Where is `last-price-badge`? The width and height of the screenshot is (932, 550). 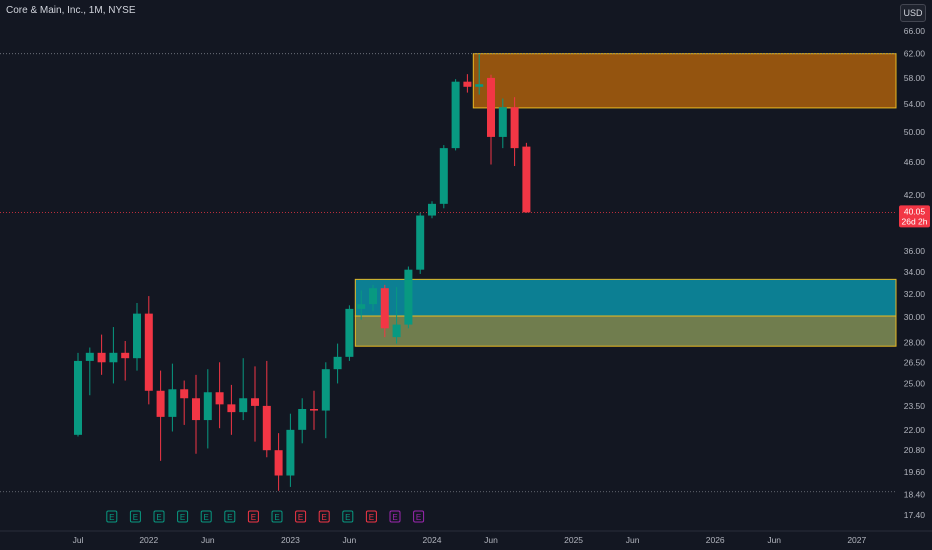
last-price-badge is located at coordinates (914, 216).